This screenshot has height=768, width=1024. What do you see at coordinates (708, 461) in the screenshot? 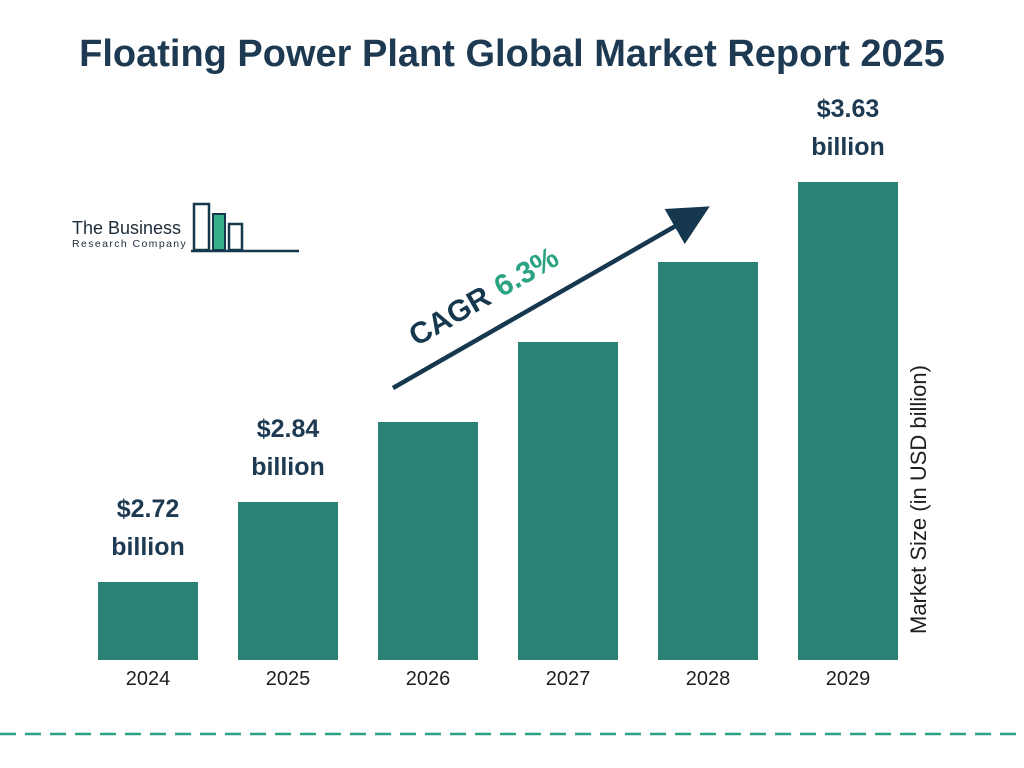
I see `bar-2028` at bounding box center [708, 461].